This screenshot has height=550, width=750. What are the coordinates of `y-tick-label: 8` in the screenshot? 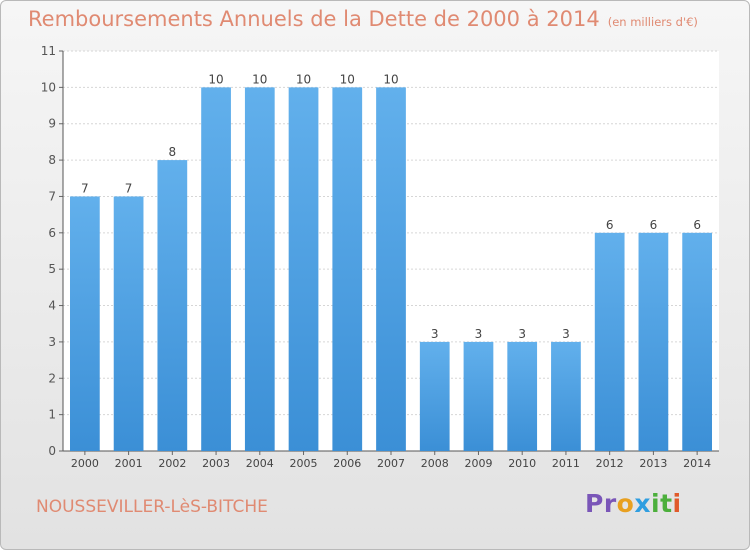 It's located at (52, 160).